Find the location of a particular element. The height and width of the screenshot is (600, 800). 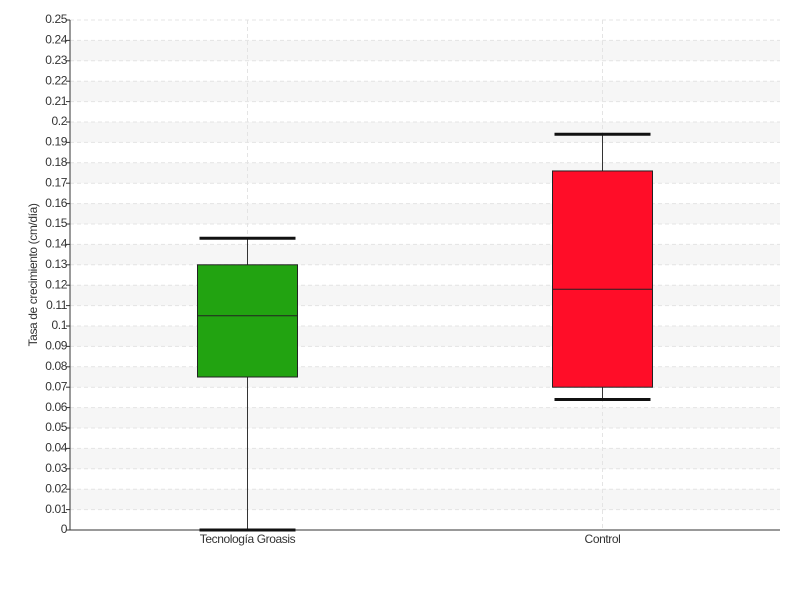

y-tick-label: 0.11 is located at coordinates (57, 305).